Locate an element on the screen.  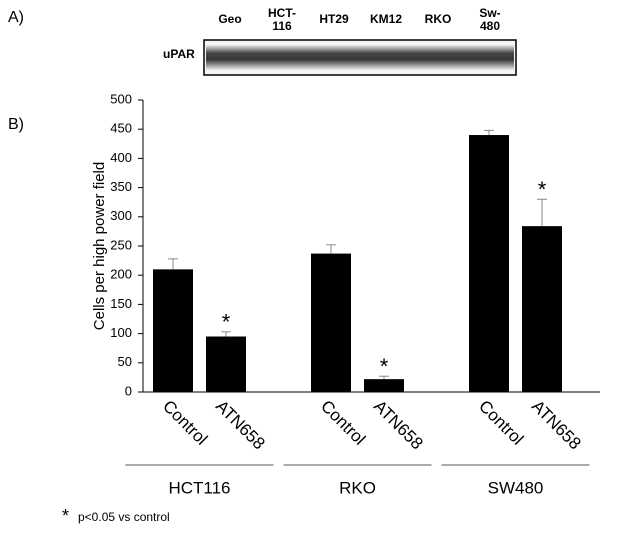
y-tick-label: 100 is located at coordinates (121, 332).